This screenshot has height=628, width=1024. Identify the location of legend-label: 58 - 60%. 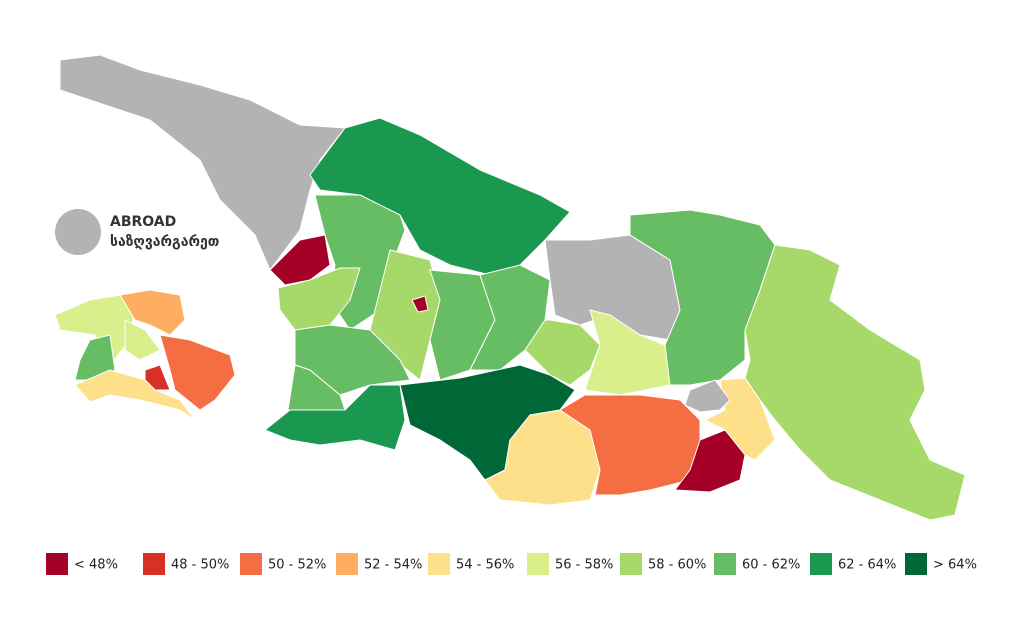
(677, 565).